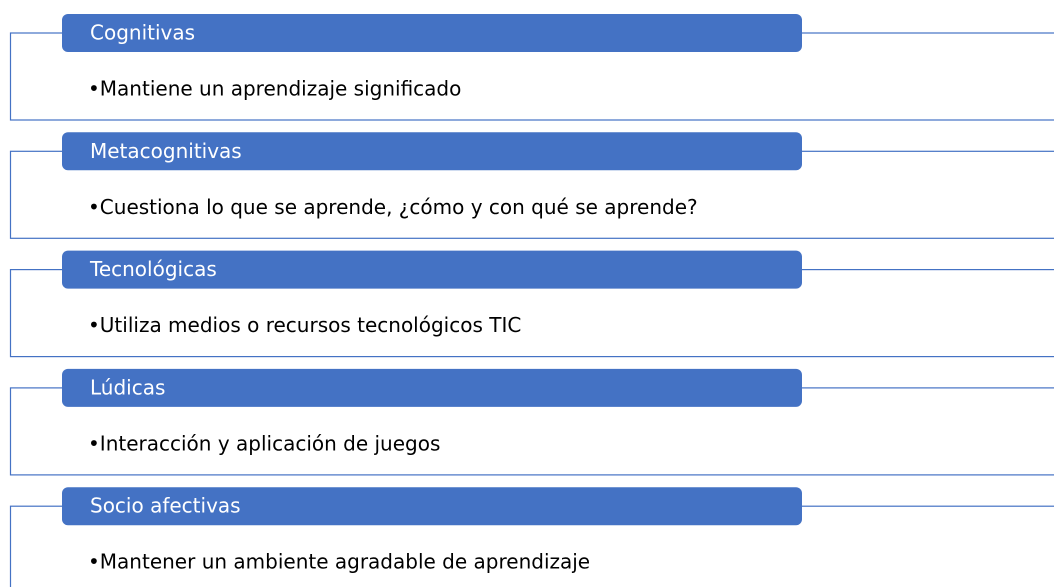 The image size is (1054, 587). I want to click on group-title: Tecnológicas, so click(153, 269).